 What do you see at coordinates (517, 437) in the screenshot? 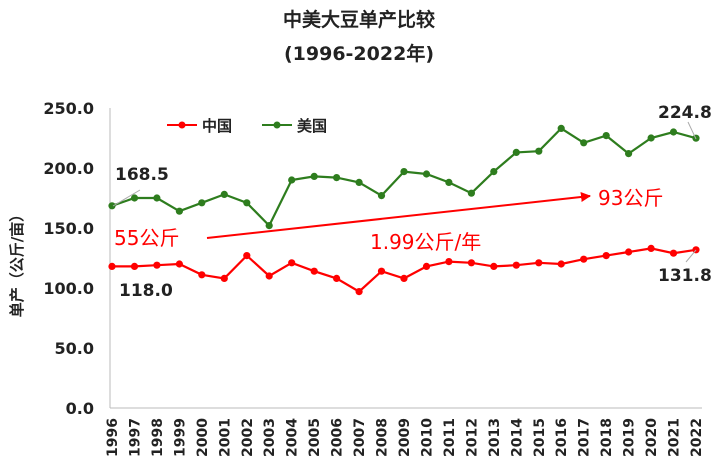
I see `x-tick-label: 2014` at bounding box center [517, 437].